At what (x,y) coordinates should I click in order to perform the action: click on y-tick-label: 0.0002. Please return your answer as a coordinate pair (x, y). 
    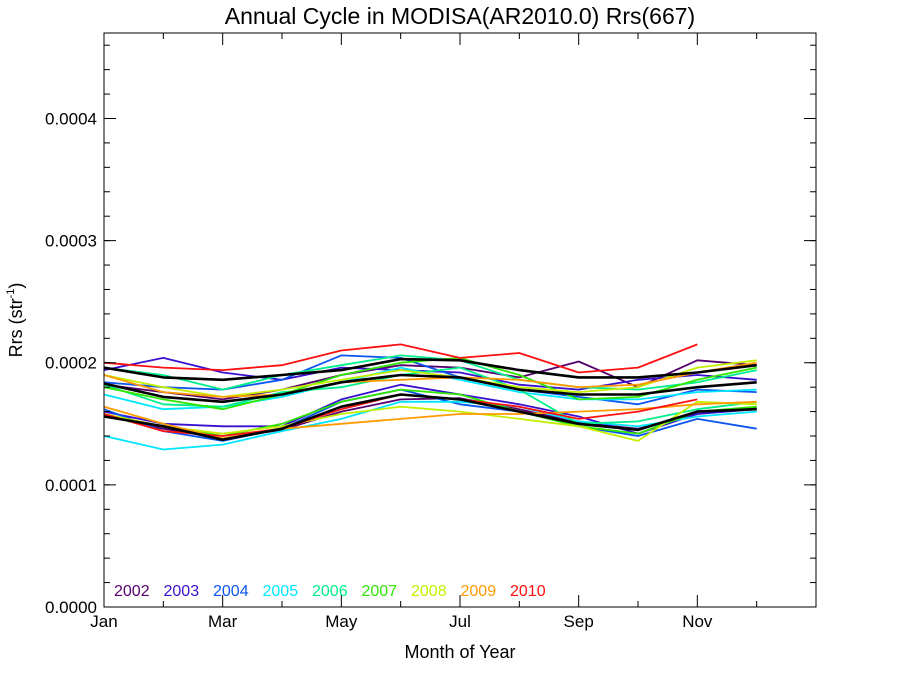
    Looking at the image, I should click on (71, 363).